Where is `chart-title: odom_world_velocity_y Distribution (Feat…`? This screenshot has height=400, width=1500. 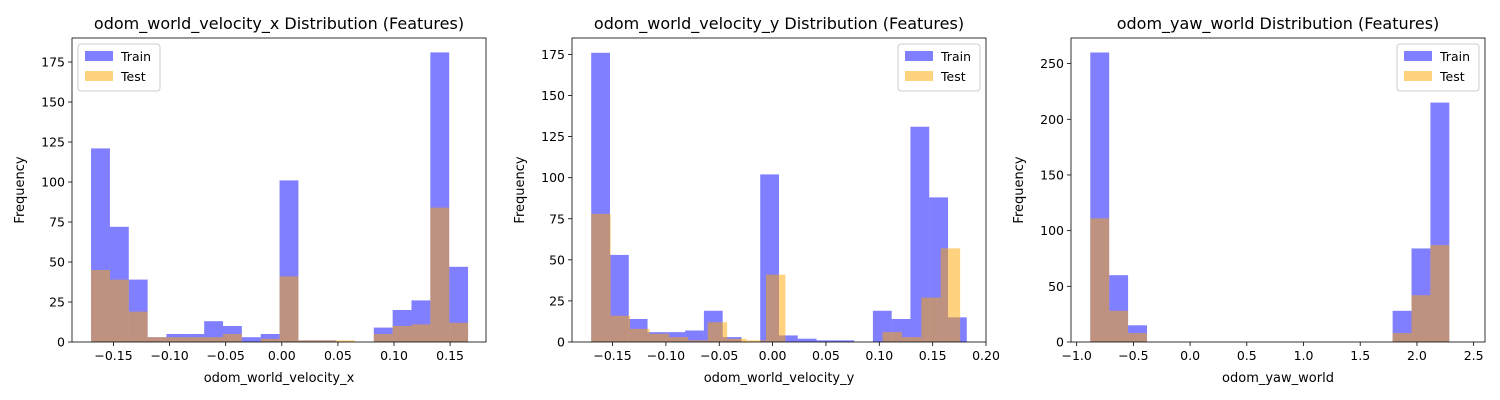 chart-title: odom_world_velocity_y Distribution (Feat… is located at coordinates (779, 24).